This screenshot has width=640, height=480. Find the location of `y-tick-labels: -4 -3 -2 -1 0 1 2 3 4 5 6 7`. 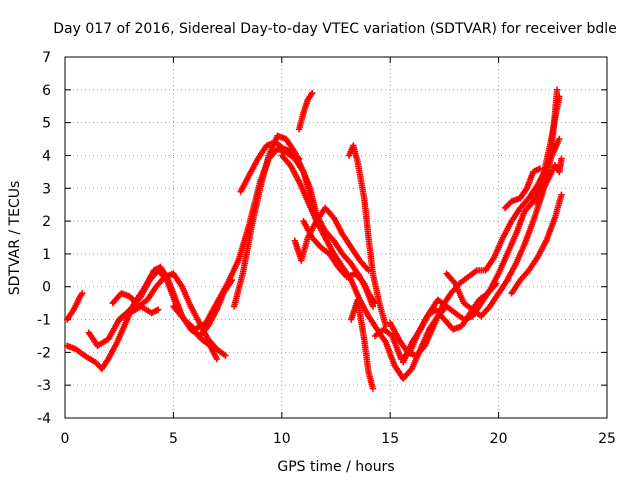

y-tick-labels: -4 -3 -2 -1 0 1 2 3 4 5 6 7 is located at coordinates (44, 238).